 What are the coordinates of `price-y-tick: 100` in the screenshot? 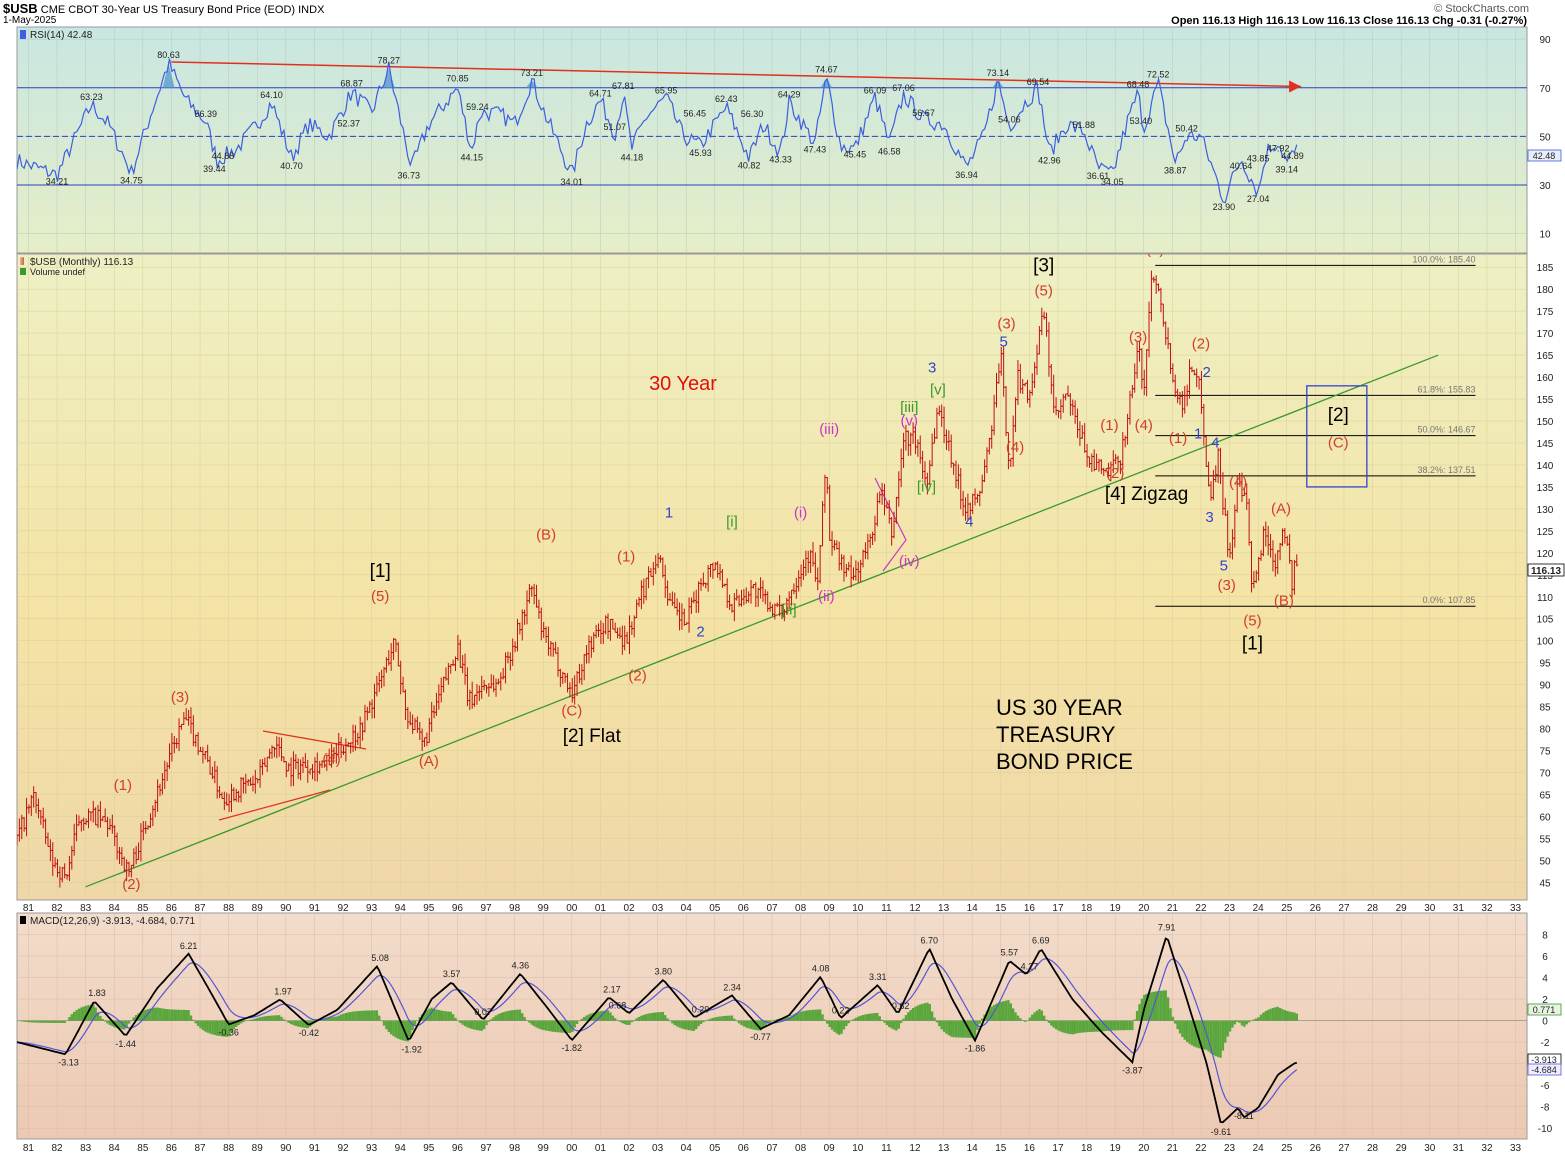 It's located at (1545, 642).